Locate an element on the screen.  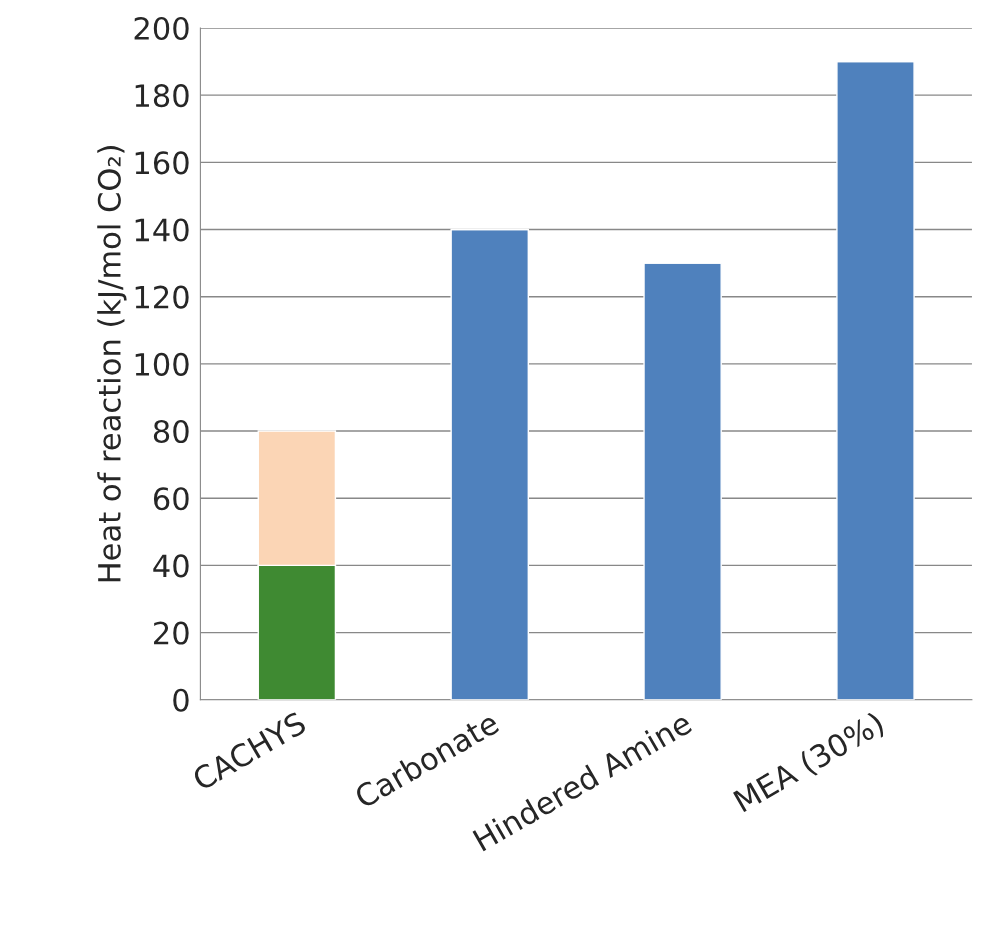
y-tick-label: 100 is located at coordinates (162, 364).